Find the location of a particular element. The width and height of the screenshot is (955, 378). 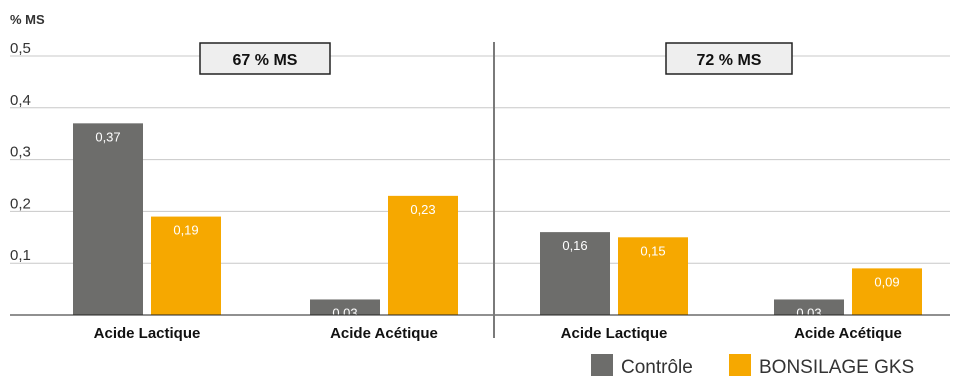

legend: Contrôle BONSILAGE GKS is located at coordinates (752, 366).